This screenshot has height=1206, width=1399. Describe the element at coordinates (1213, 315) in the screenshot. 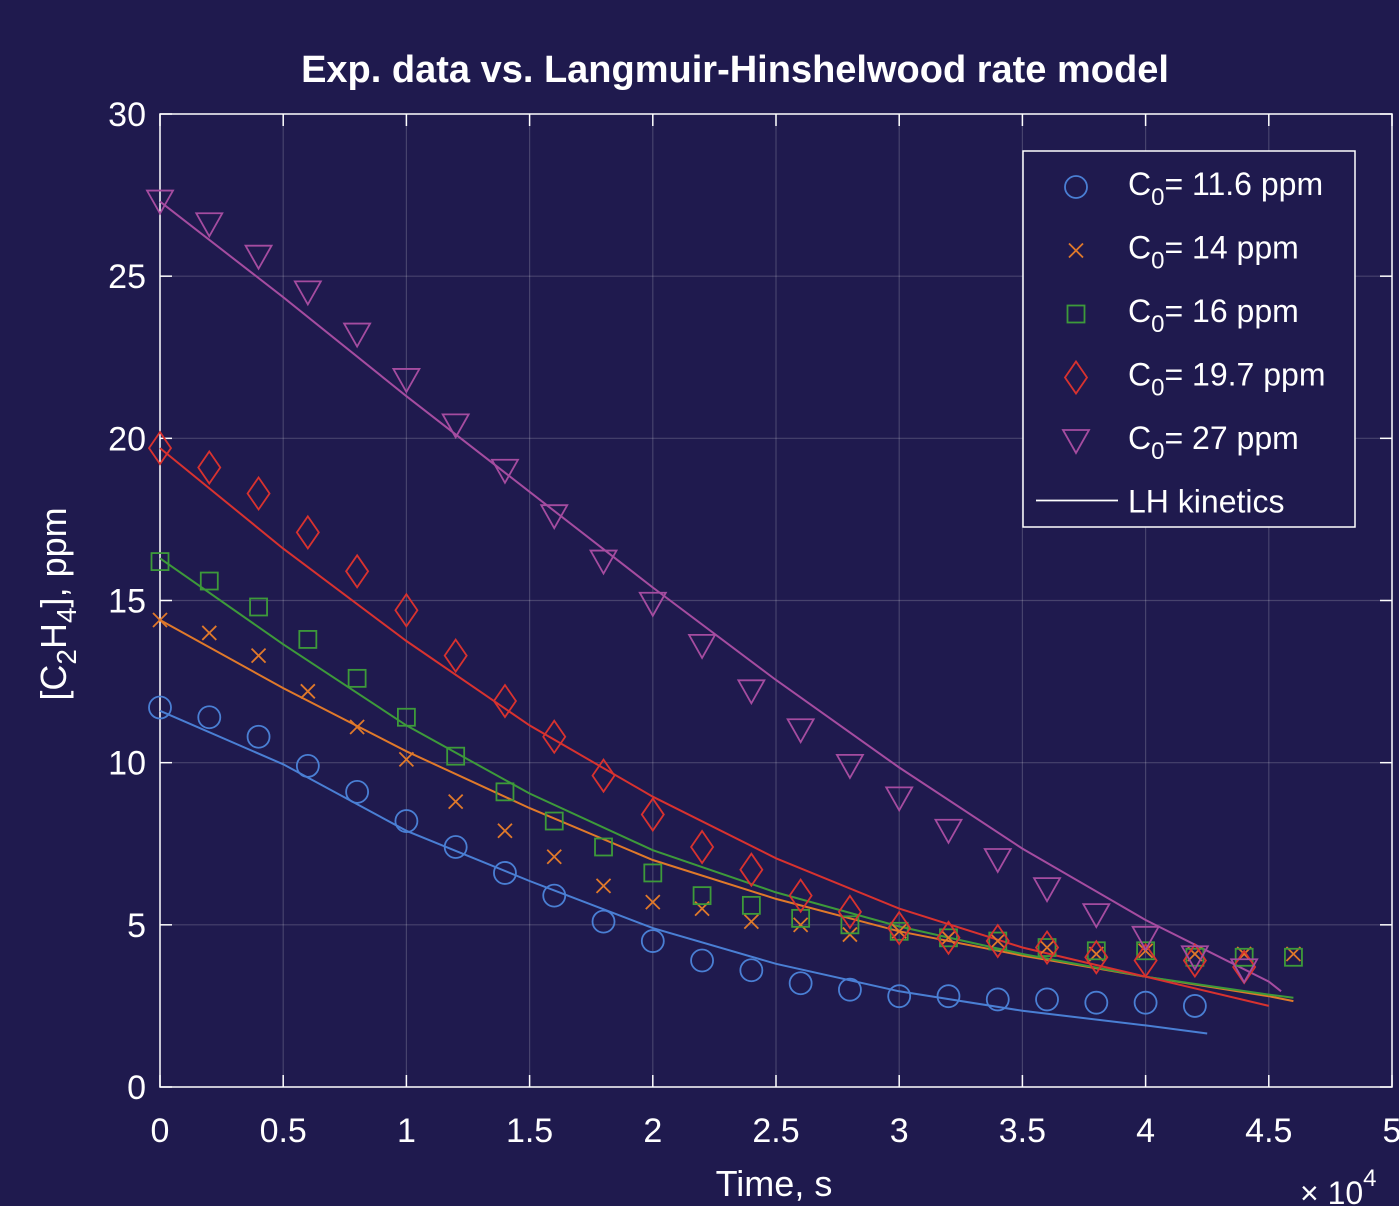

I see `legend-label-3: C0= 16 ppm` at that location.